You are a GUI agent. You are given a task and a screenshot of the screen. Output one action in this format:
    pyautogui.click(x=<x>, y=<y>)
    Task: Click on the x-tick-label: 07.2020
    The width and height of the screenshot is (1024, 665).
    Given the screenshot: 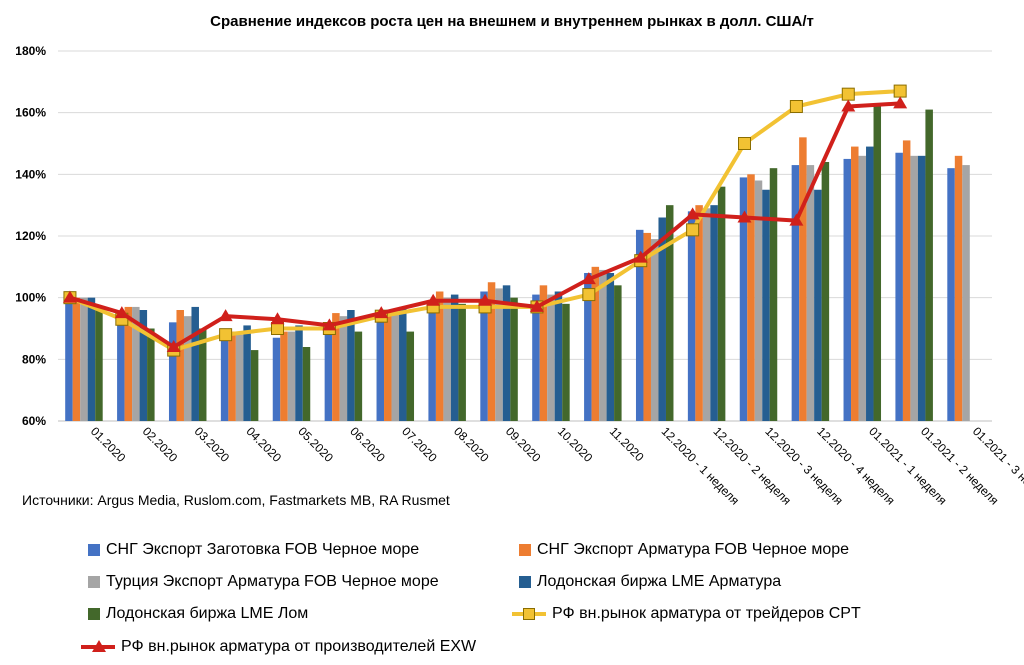 What is the action you would take?
    pyautogui.click(x=419, y=444)
    